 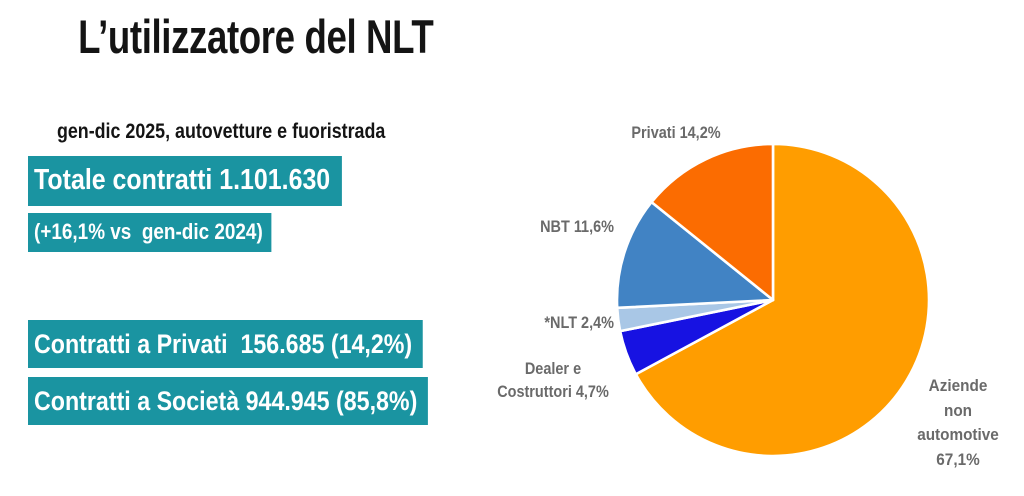 I want to click on pie-slice-nbt, so click(x=695, y=255).